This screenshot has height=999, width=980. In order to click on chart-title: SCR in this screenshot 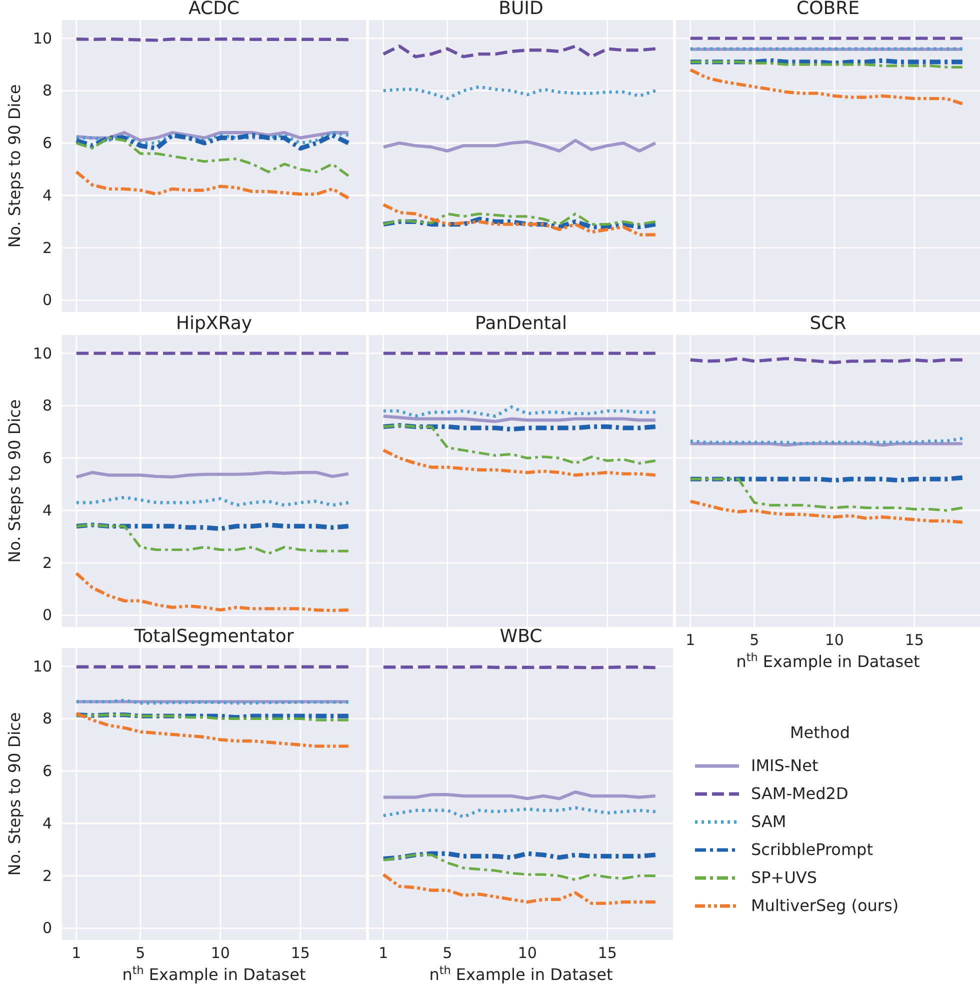, I will do `click(828, 323)`.